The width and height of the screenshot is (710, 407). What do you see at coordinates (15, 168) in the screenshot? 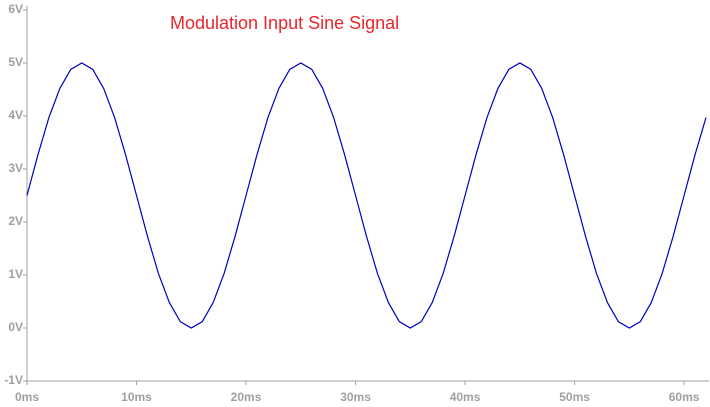
I see `y-tick-label: 3V` at bounding box center [15, 168].